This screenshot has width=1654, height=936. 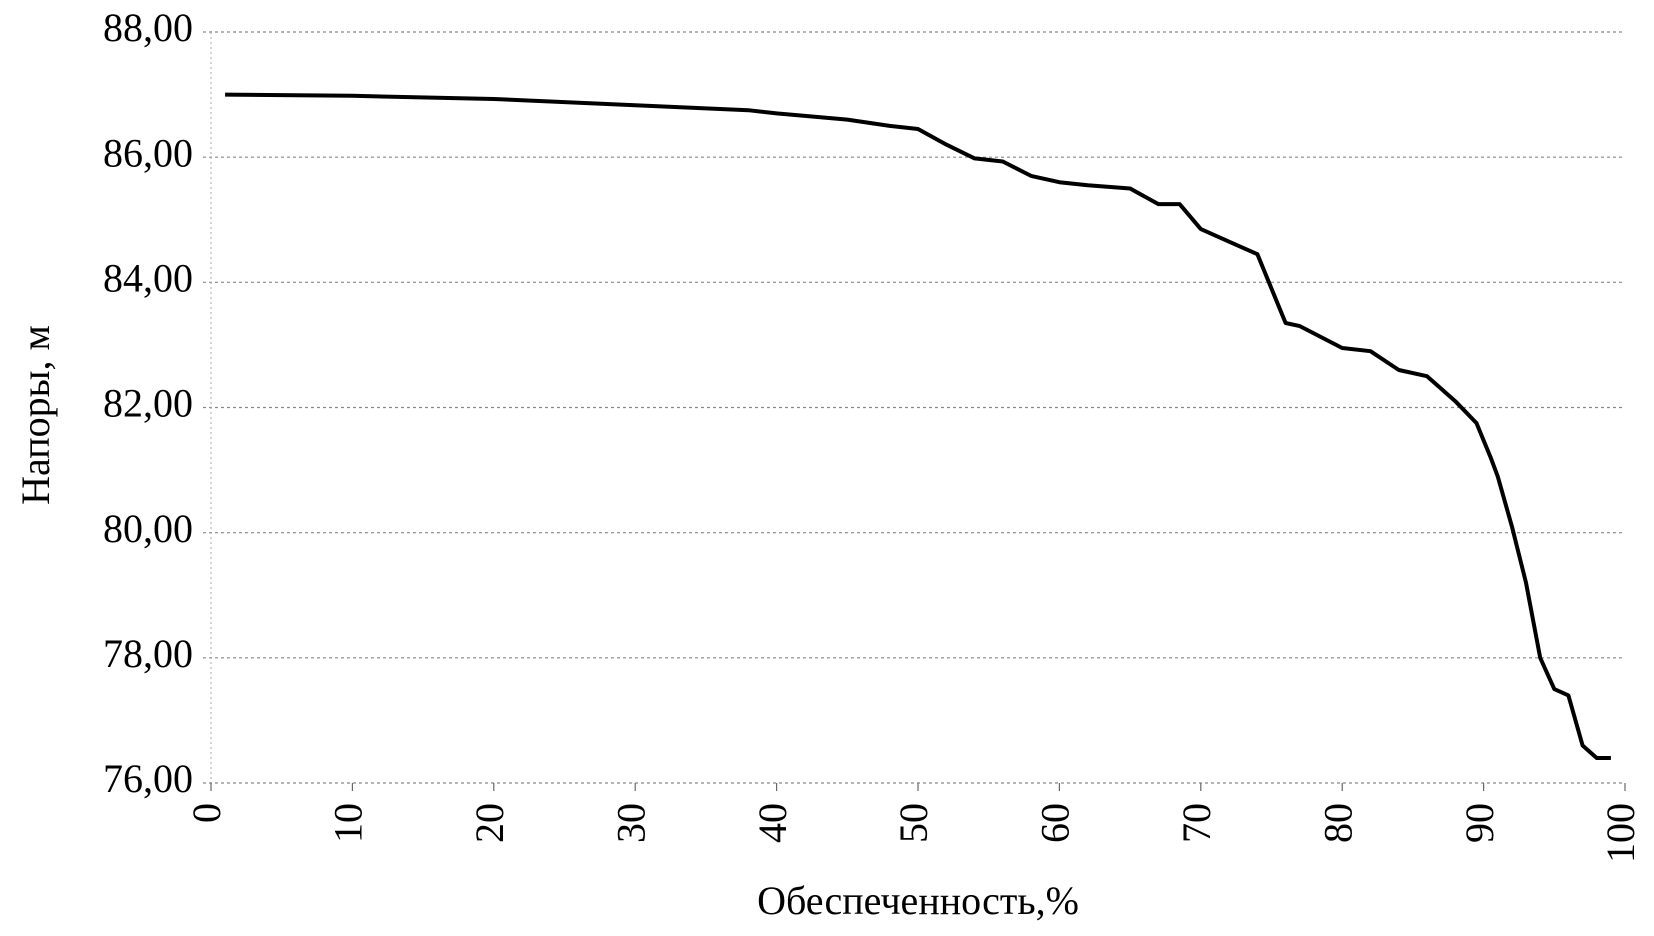 I want to click on y-tick-label: 84,00, so click(x=148, y=278).